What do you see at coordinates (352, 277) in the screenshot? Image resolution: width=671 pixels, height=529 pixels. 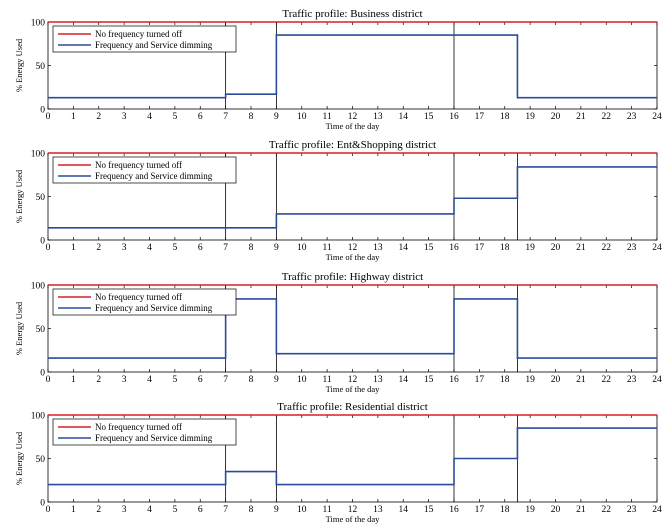 I see `chart-title: Traffic profile: Highway district` at bounding box center [352, 277].